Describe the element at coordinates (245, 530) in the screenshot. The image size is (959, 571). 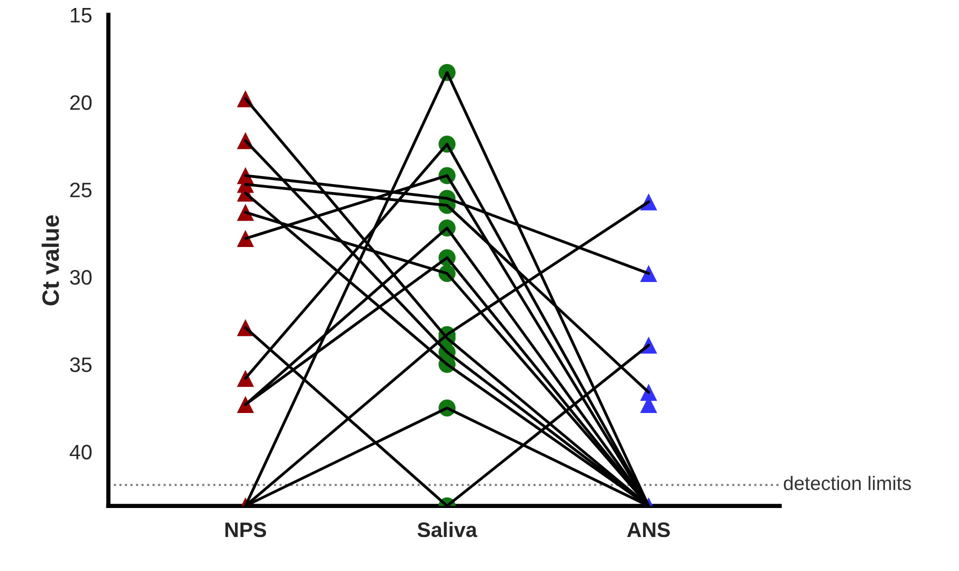
I see `x-tick-label: NPS` at that location.